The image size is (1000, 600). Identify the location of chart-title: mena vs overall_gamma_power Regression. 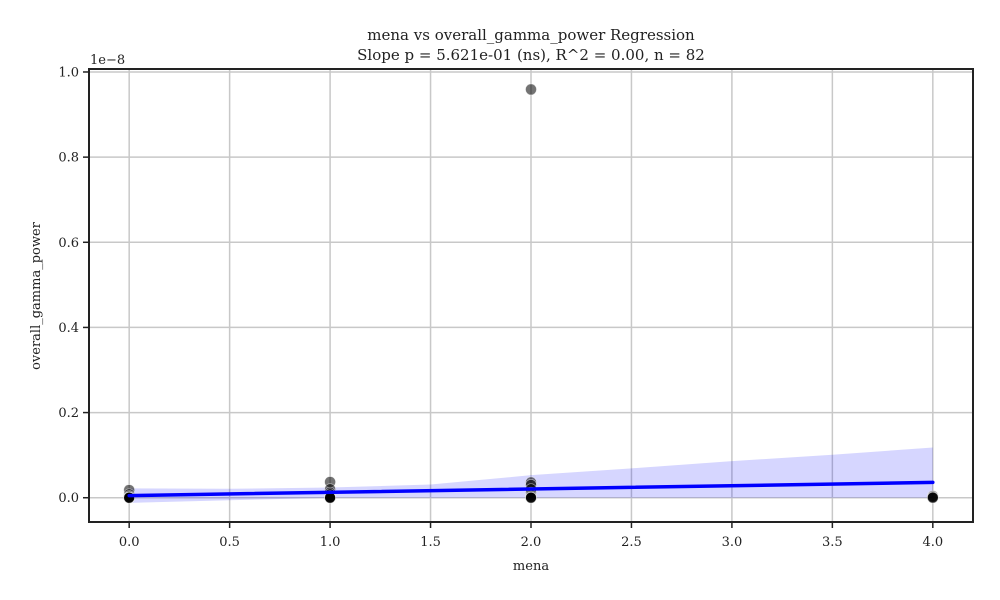
(531, 35).